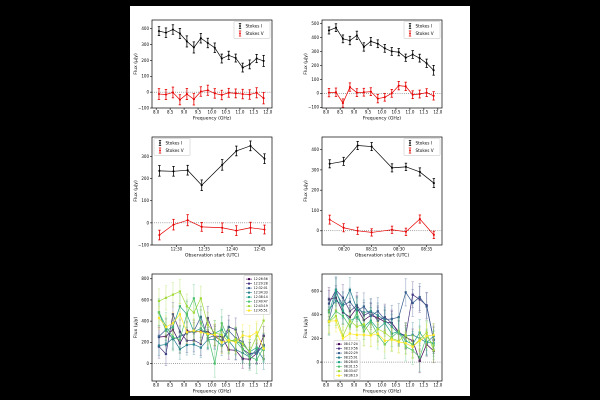 This screenshot has width=600, height=400. What do you see at coordinates (315, 169) in the screenshot?
I see `y-tick-label: 300` at bounding box center [315, 169].